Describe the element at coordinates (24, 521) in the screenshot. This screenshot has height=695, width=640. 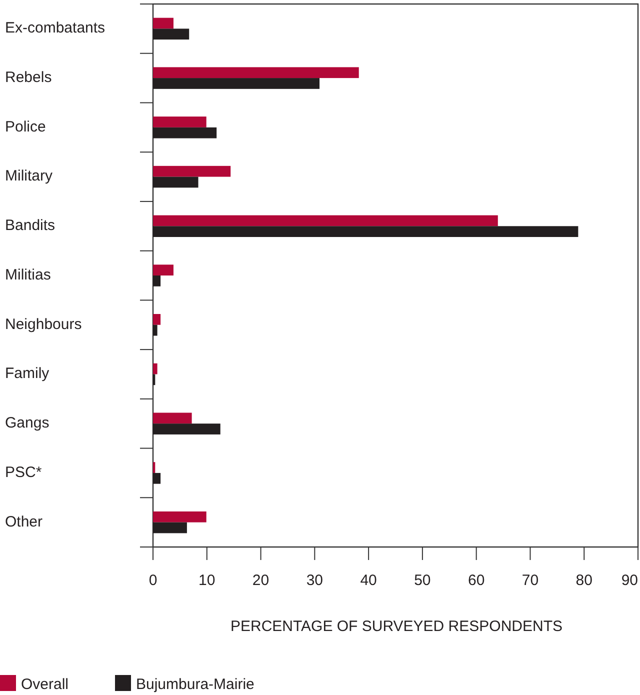
I see `y-tick-label: Other` at that location.